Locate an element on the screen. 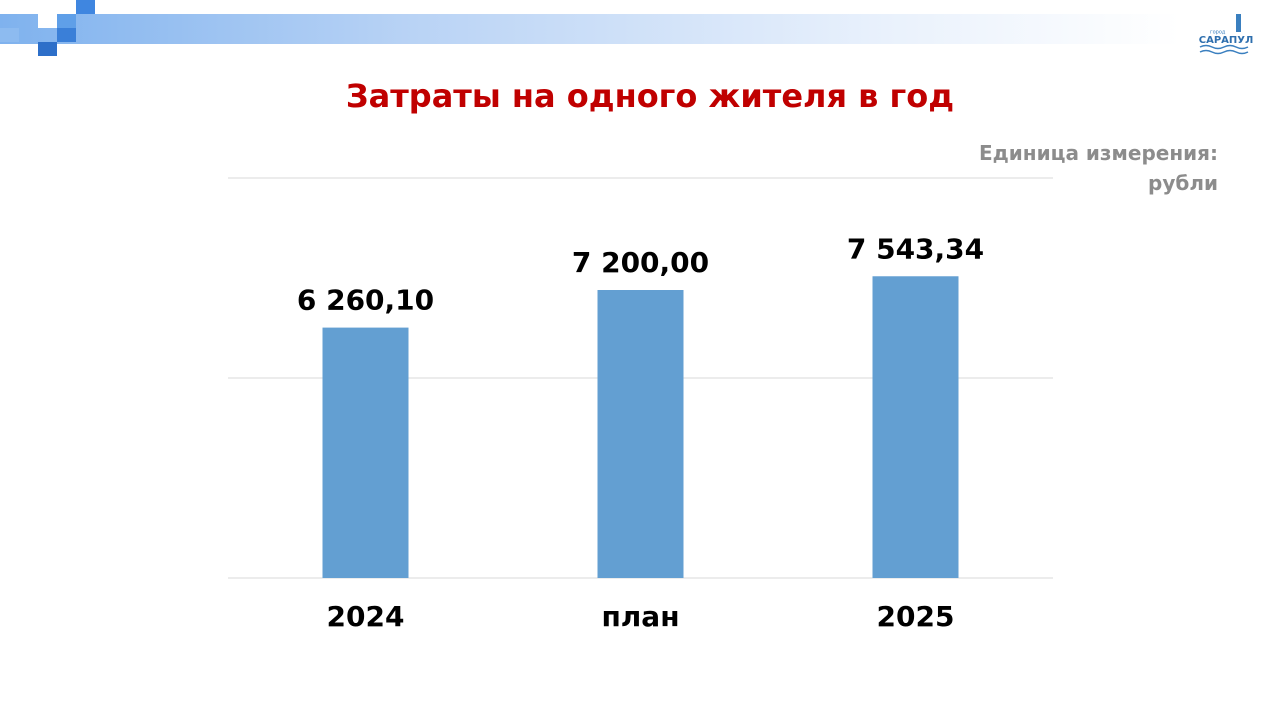 This screenshot has height=720, width=1280. logo: город САРАПУЛ is located at coordinates (1226, 34).